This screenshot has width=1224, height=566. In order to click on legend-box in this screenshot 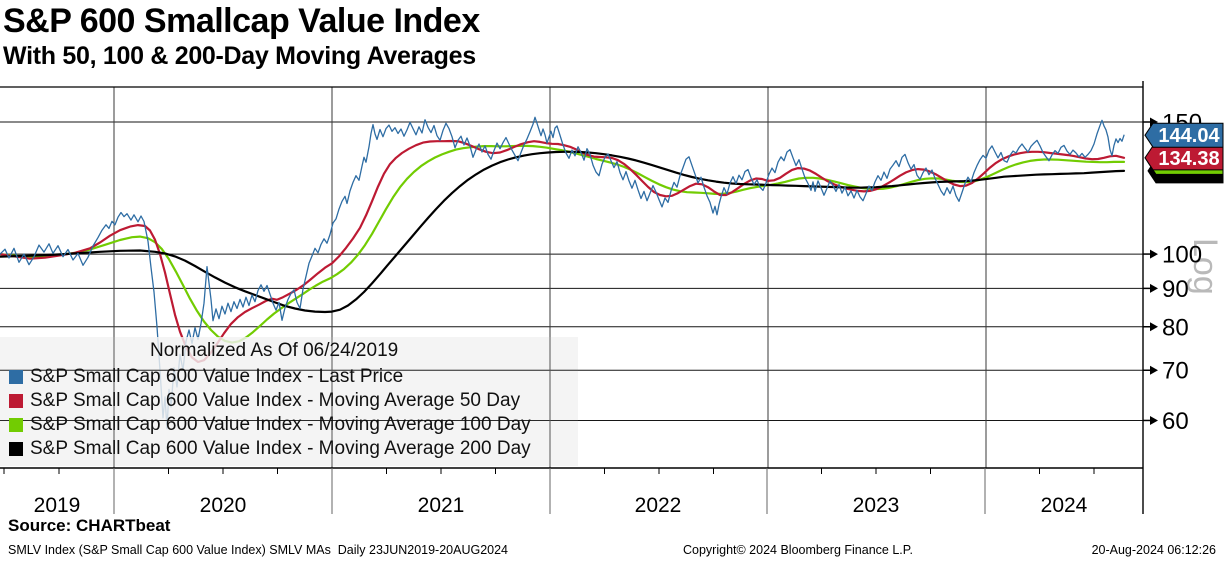, I will do `click(289, 401)`.